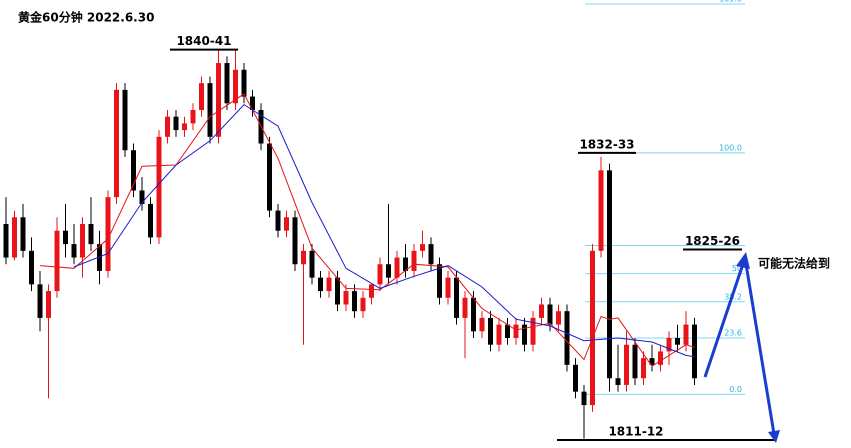 The height and width of the screenshot is (448, 851). What do you see at coordinates (712, 241) in the screenshot?
I see `level-label: 1825-26` at bounding box center [712, 241].